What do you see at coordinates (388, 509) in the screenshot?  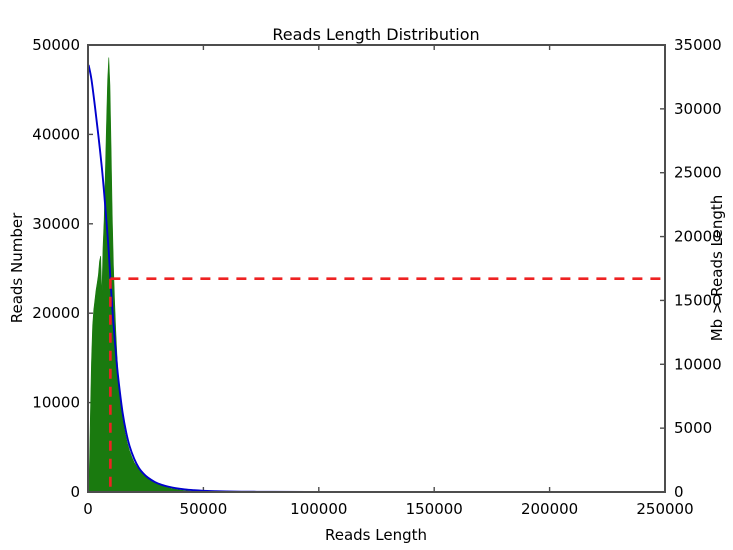 I see `x-axis-tick-labels: 0 50000 100000 150000 200000 250000` at bounding box center [388, 509].